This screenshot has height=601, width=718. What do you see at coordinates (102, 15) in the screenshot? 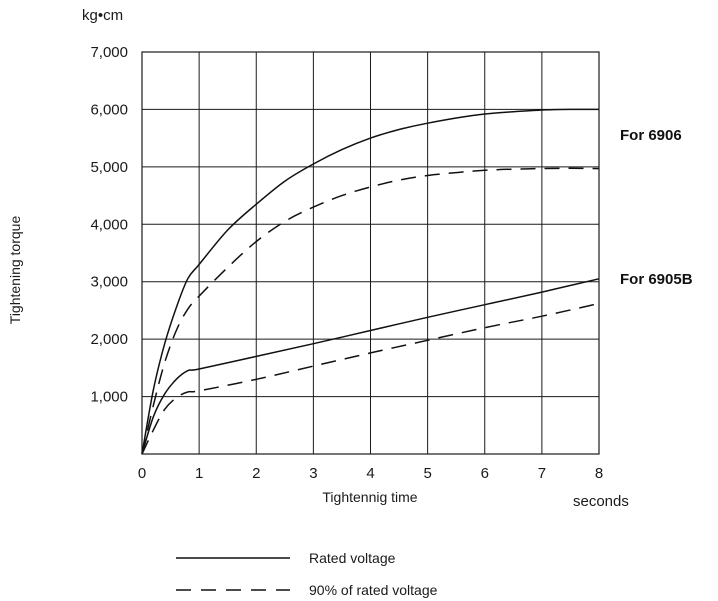
I see `y-unit-label: kg•cm` at bounding box center [102, 15].